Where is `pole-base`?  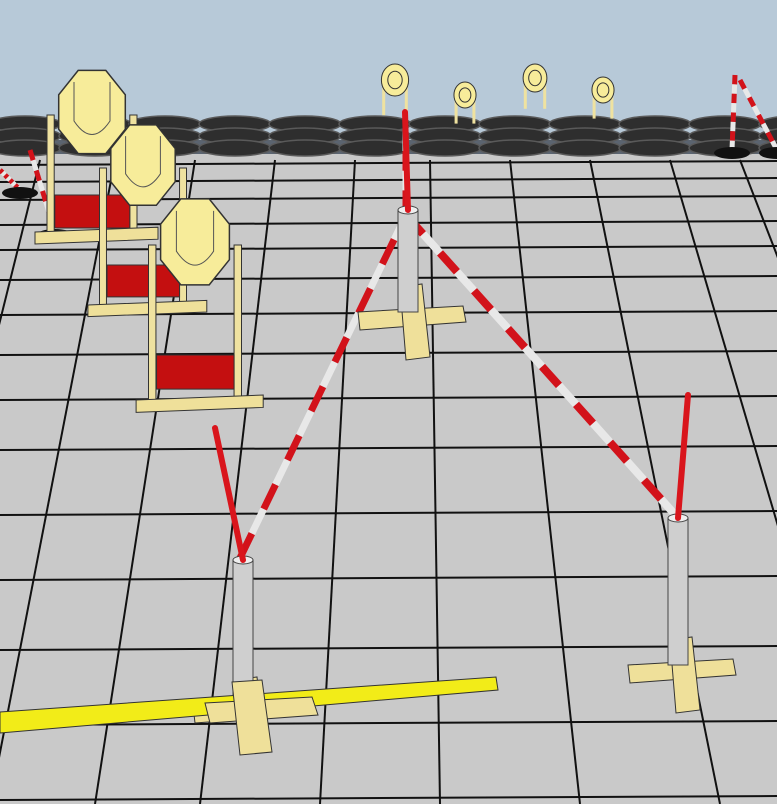 pole-base is located at coordinates (252, 717).